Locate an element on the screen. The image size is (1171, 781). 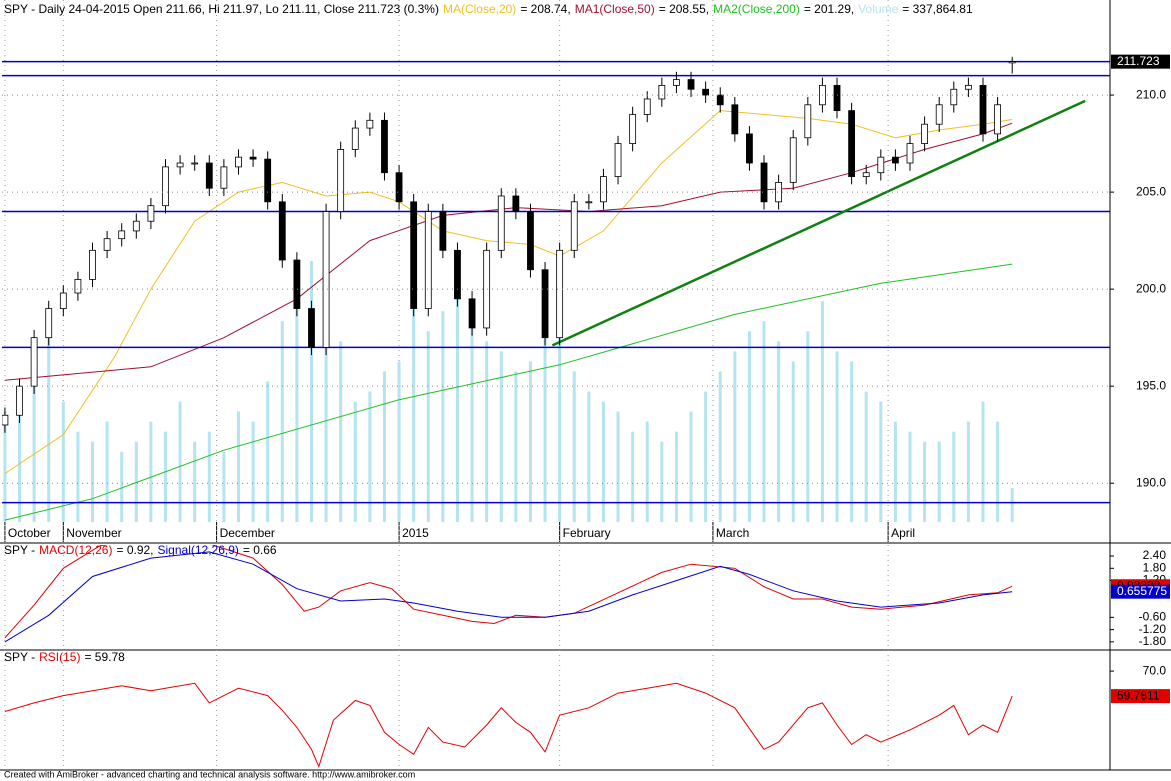
last-value-label: 59.7811 is located at coordinates (1138, 695).